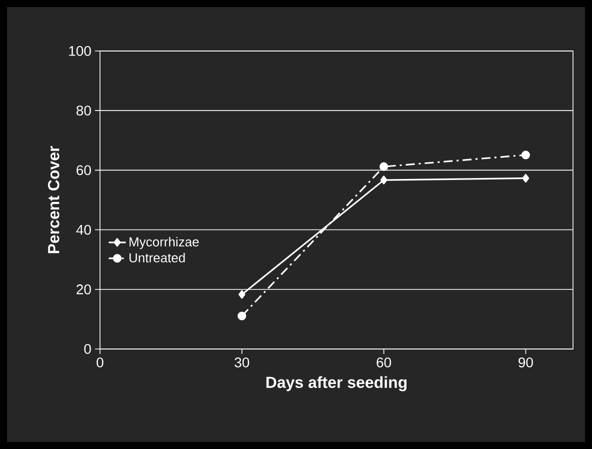  What do you see at coordinates (100, 363) in the screenshot?
I see `x-tick-label: 0` at bounding box center [100, 363].